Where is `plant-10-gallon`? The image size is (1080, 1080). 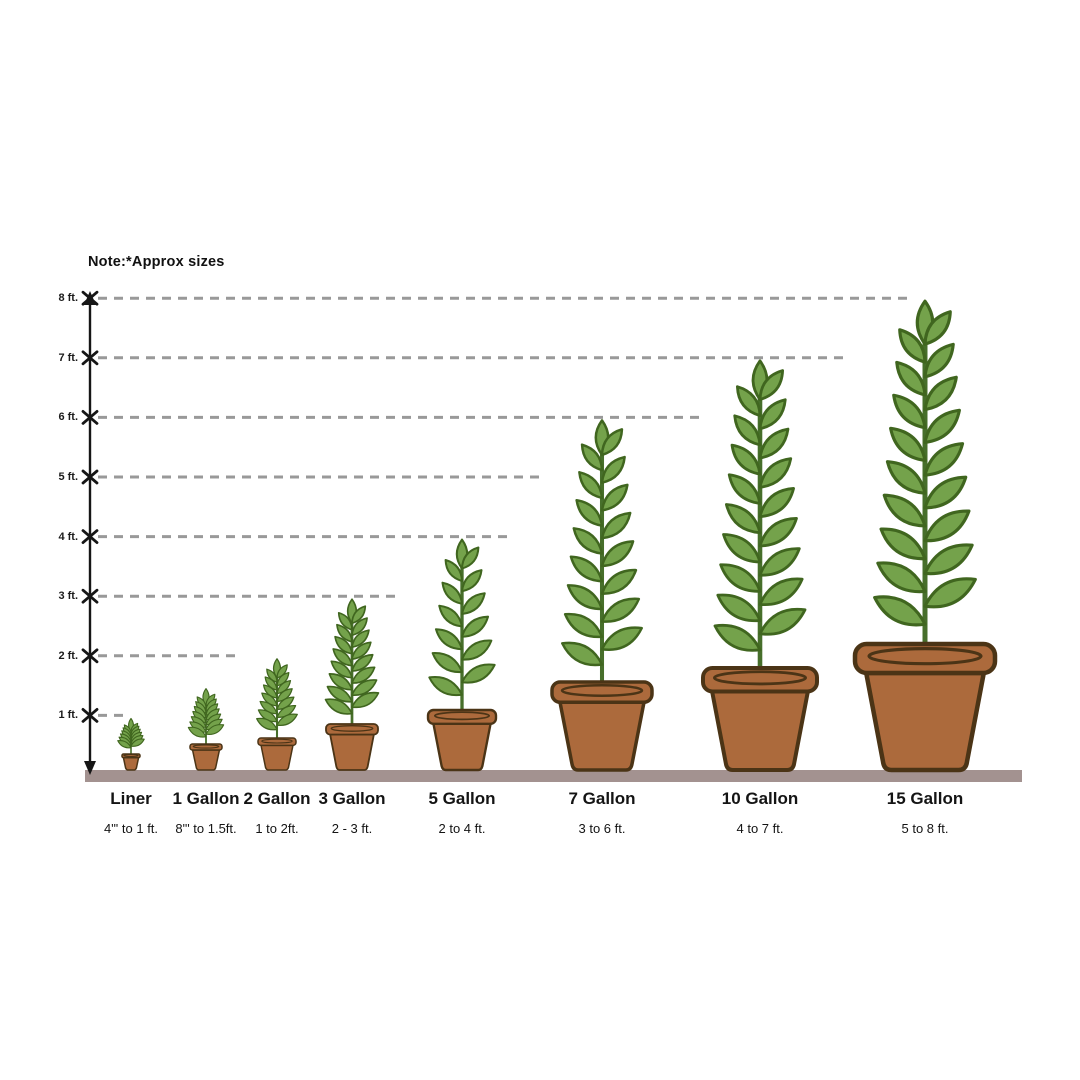
plant-10-gallon is located at coordinates (760, 565).